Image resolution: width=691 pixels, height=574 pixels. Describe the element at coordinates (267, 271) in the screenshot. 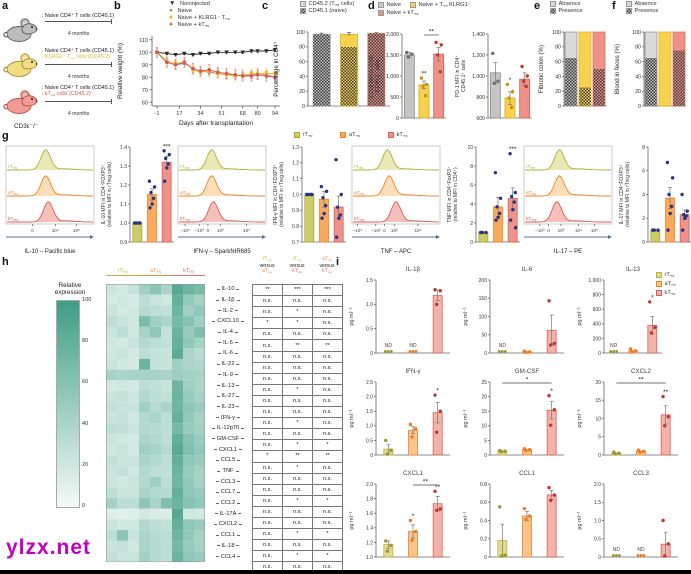

I see `group-label: aTreg` at that location.